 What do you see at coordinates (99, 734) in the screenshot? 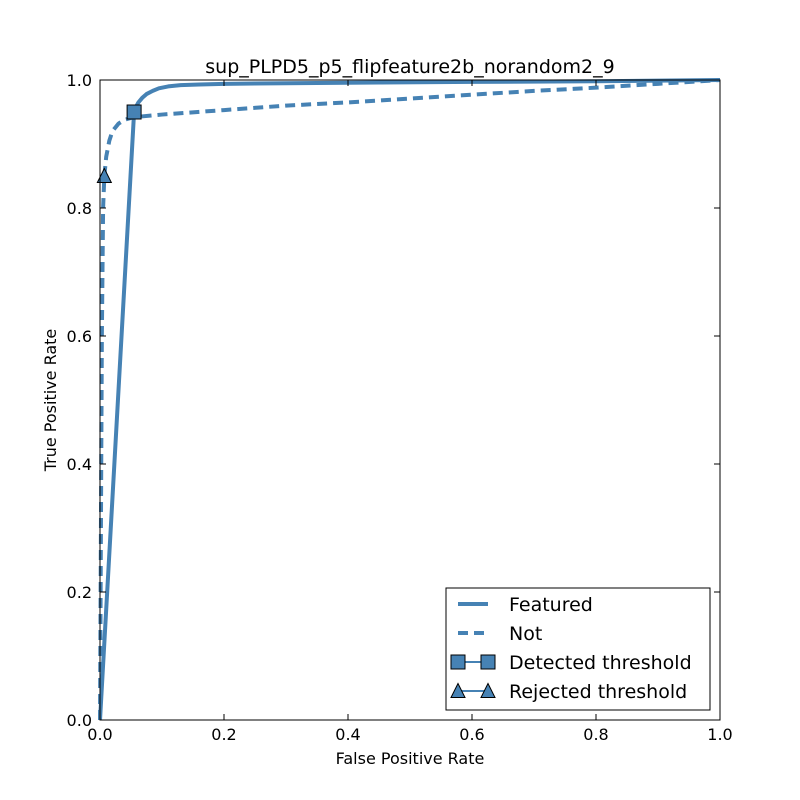
I see `x-tick-label: 0.0` at bounding box center [99, 734].